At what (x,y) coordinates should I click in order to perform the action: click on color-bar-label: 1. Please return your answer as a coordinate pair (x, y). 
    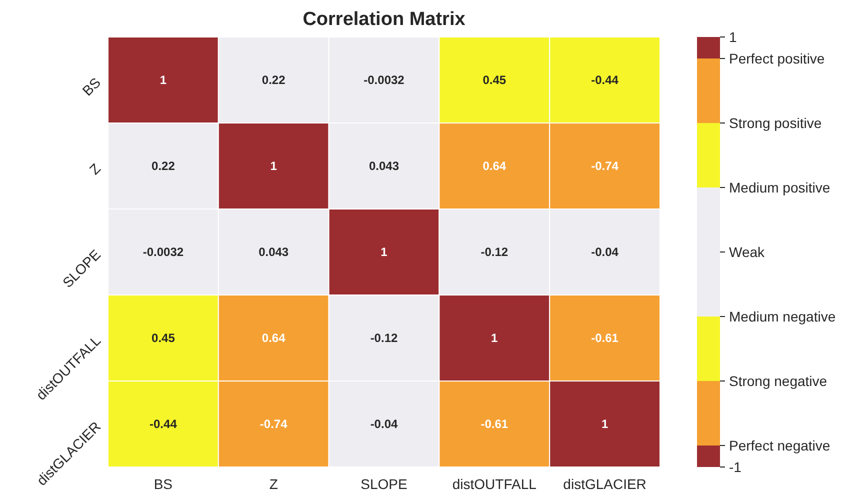
    Looking at the image, I should click on (733, 36).